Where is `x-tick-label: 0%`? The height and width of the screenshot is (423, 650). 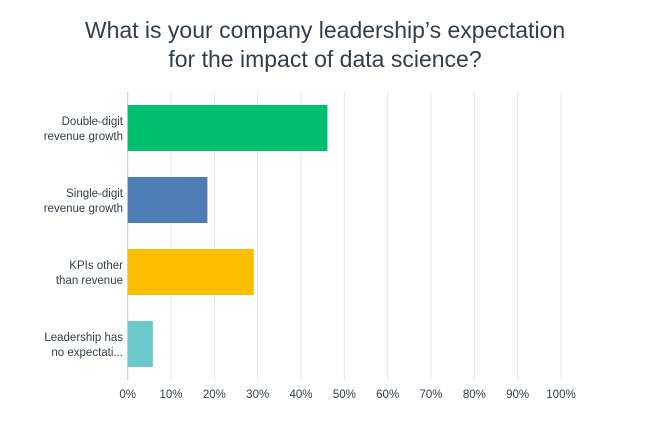
x-tick-label: 0% is located at coordinates (127, 395).